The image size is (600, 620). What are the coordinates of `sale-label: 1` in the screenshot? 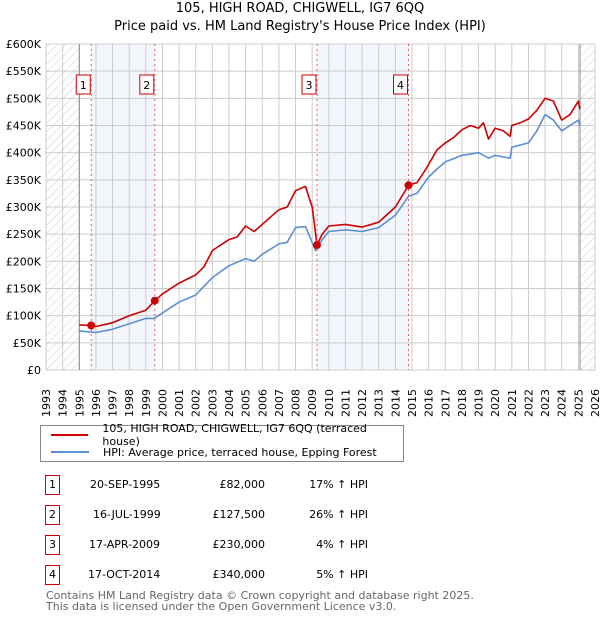 It's located at (83, 85).